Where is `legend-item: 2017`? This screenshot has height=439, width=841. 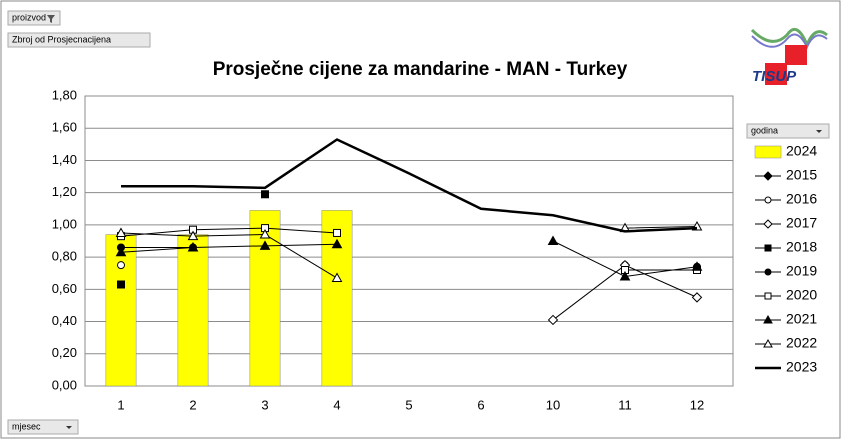
legend-item: 2017 is located at coordinates (786, 223).